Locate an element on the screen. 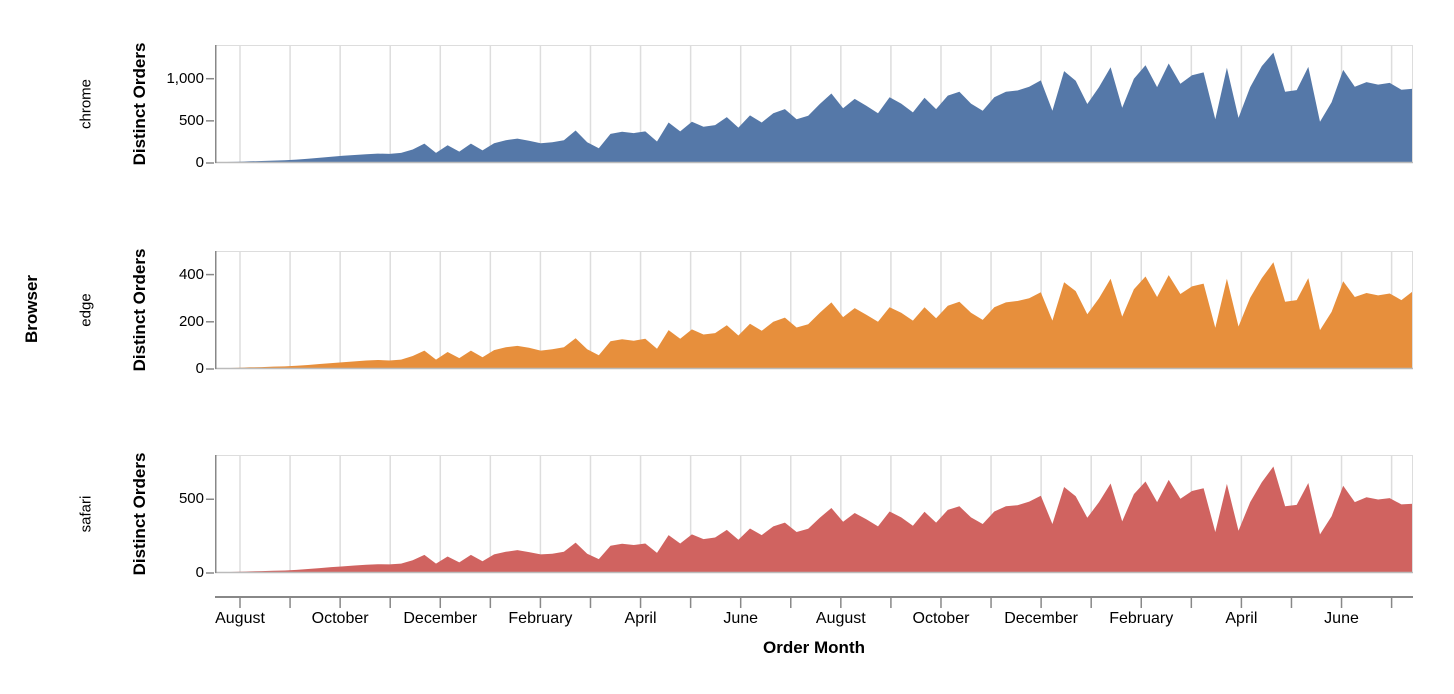  area-plot-edge is located at coordinates (809, 310).